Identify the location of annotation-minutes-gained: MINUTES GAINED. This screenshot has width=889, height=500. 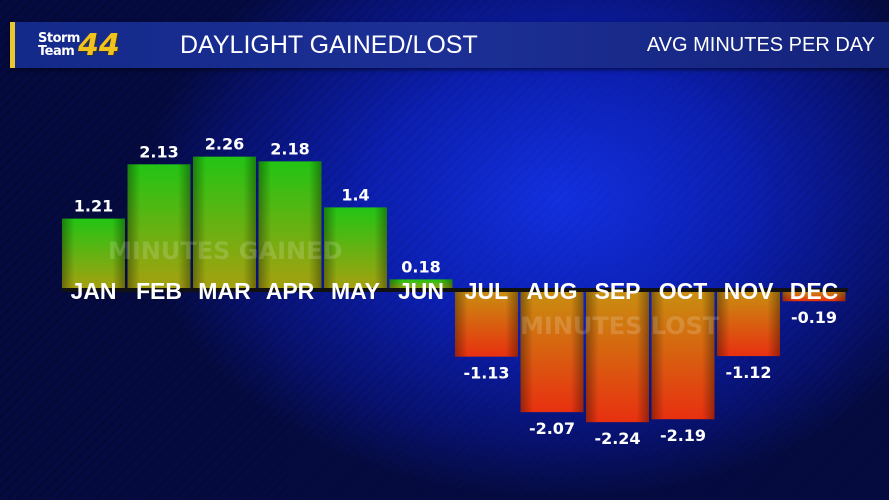
(225, 251).